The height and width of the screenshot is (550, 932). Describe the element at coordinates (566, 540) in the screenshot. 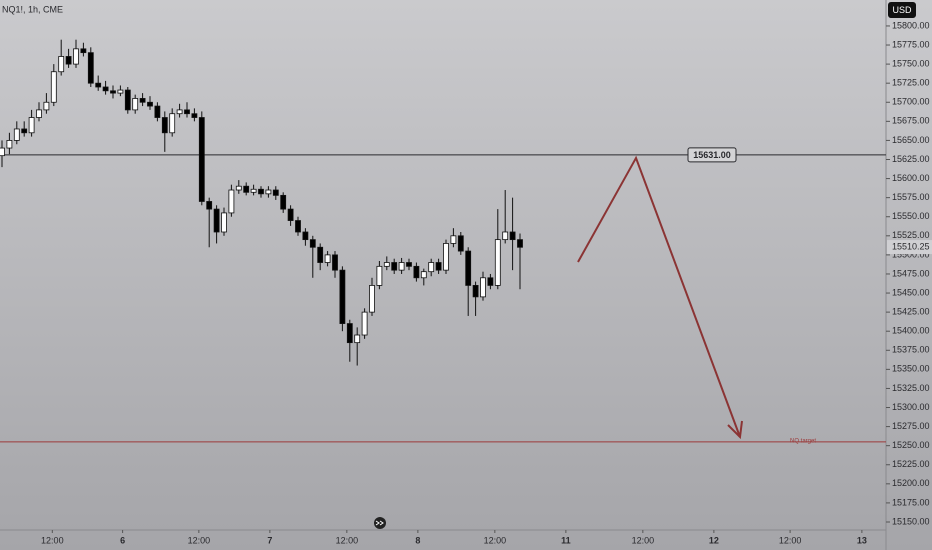

I see `x-tick-label: 11` at that location.